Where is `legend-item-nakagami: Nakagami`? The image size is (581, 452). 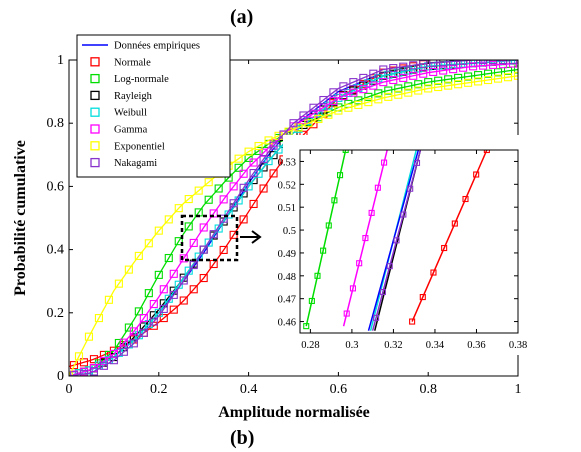
legend-item-nakagami: Nakagami is located at coordinates (123, 163).